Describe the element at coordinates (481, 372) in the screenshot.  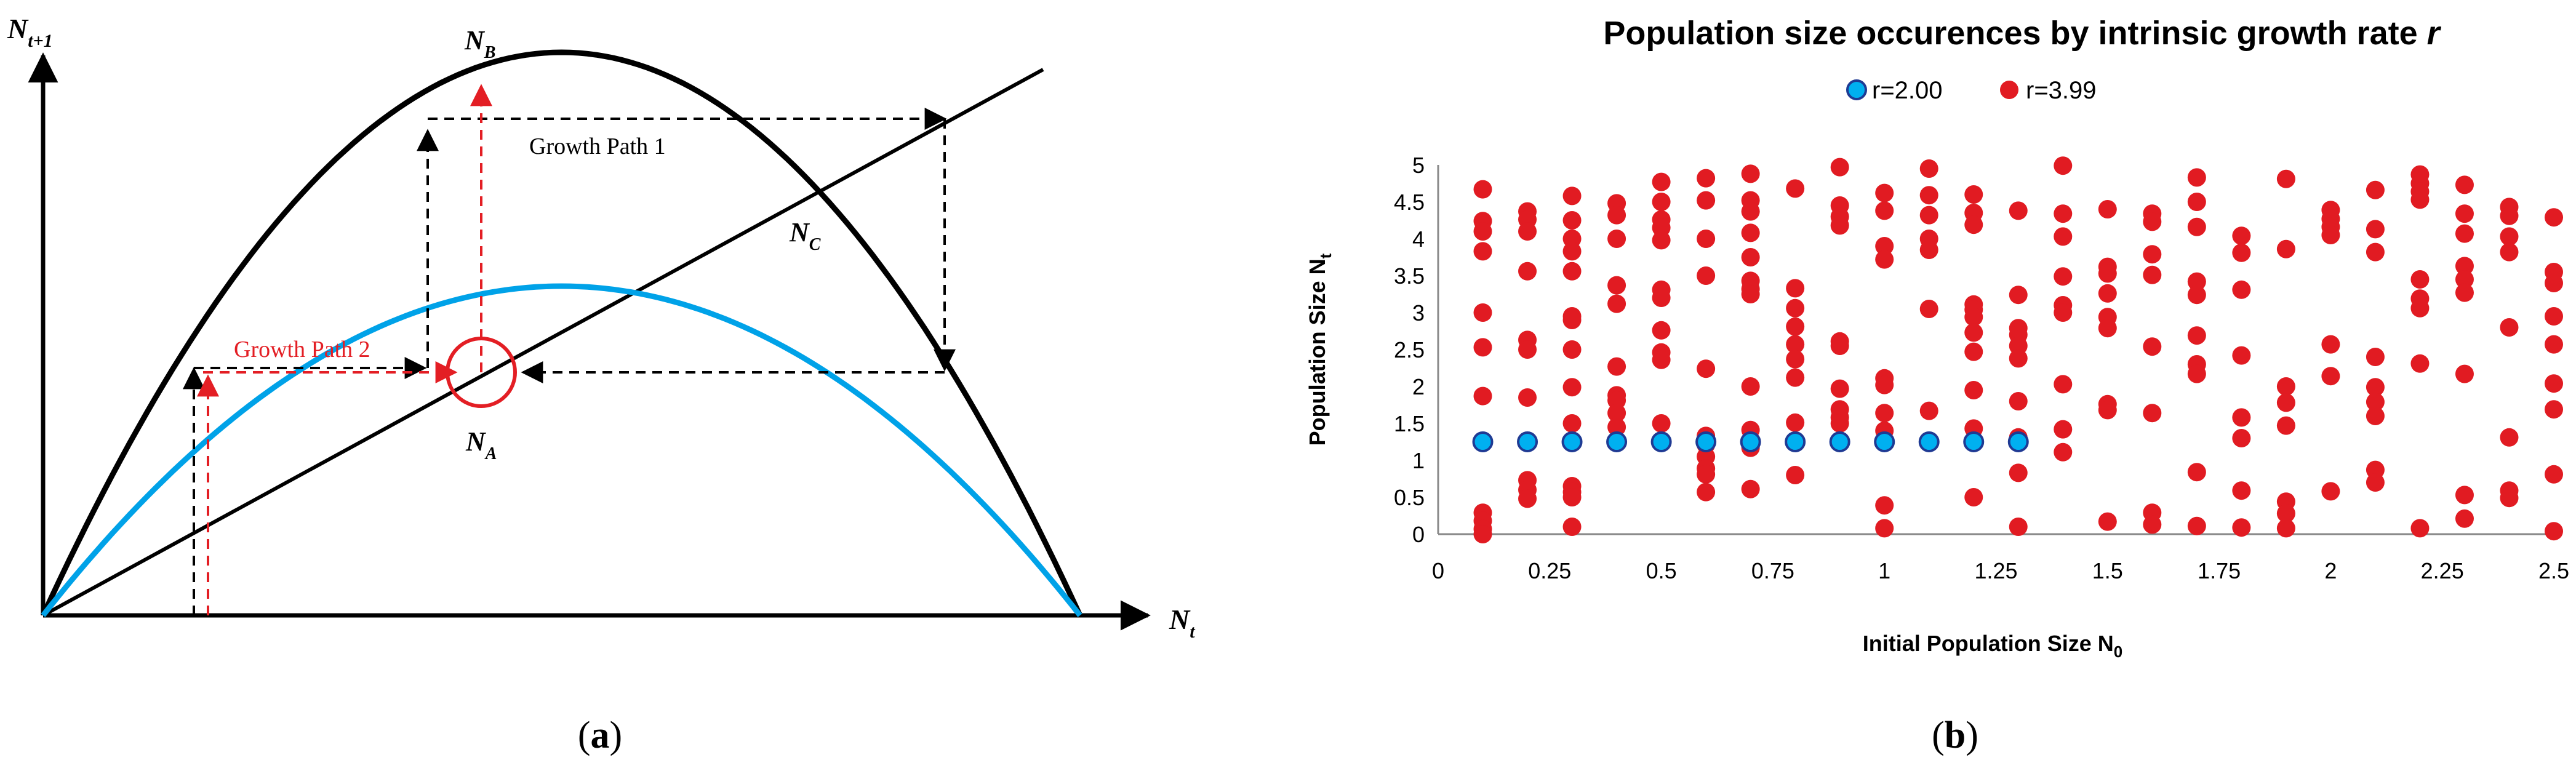
I see `equilibrium-circle` at that location.